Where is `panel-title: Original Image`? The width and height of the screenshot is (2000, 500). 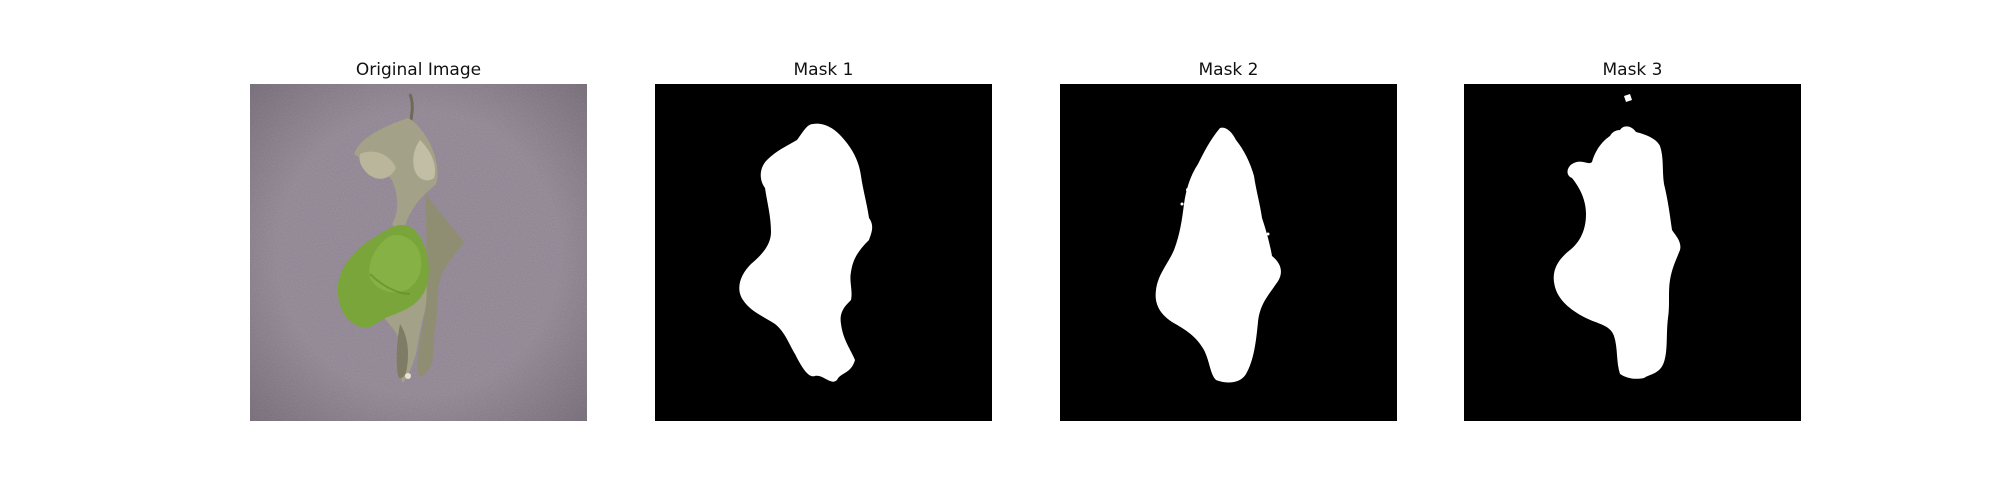 panel-title: Original Image is located at coordinates (418, 70).